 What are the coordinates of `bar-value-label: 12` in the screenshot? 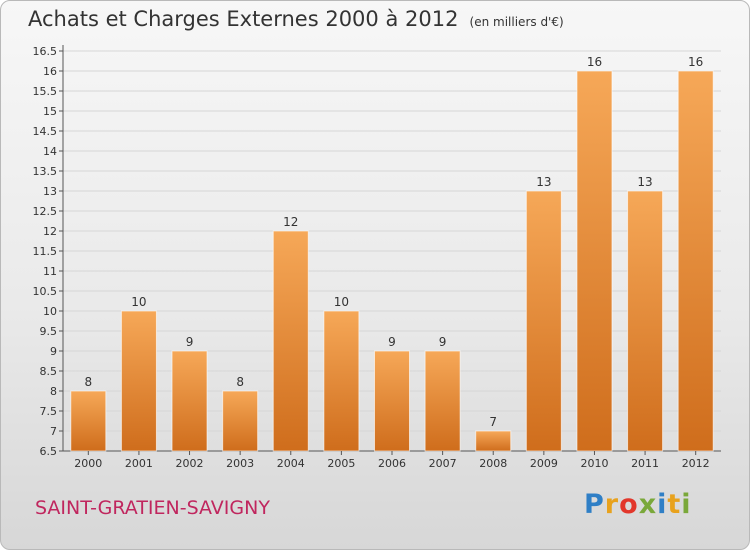 It's located at (290, 222).